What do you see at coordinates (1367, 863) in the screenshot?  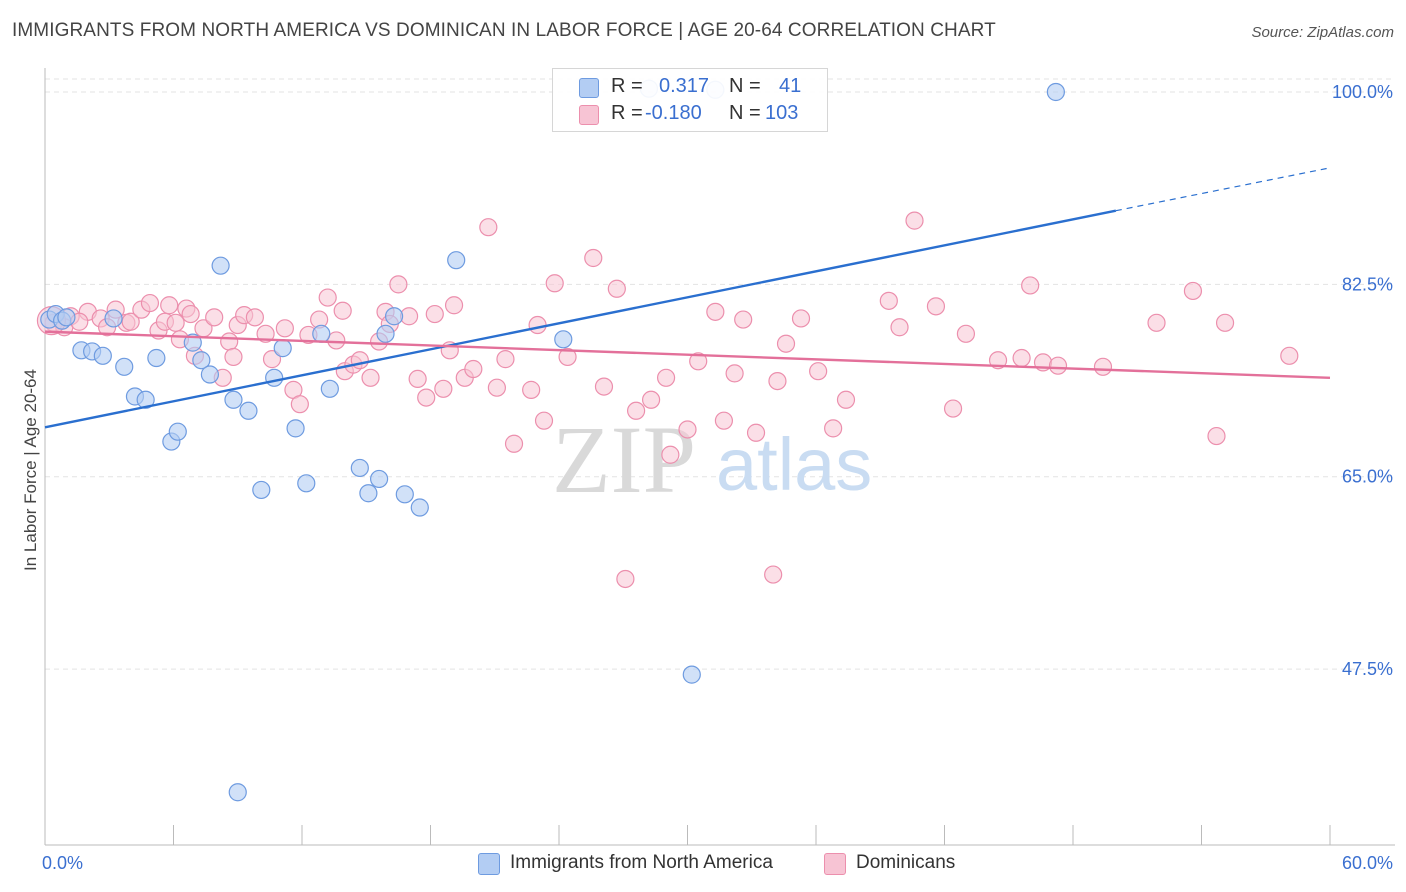 I see `x-tick-label: 60.0%` at bounding box center [1367, 863].